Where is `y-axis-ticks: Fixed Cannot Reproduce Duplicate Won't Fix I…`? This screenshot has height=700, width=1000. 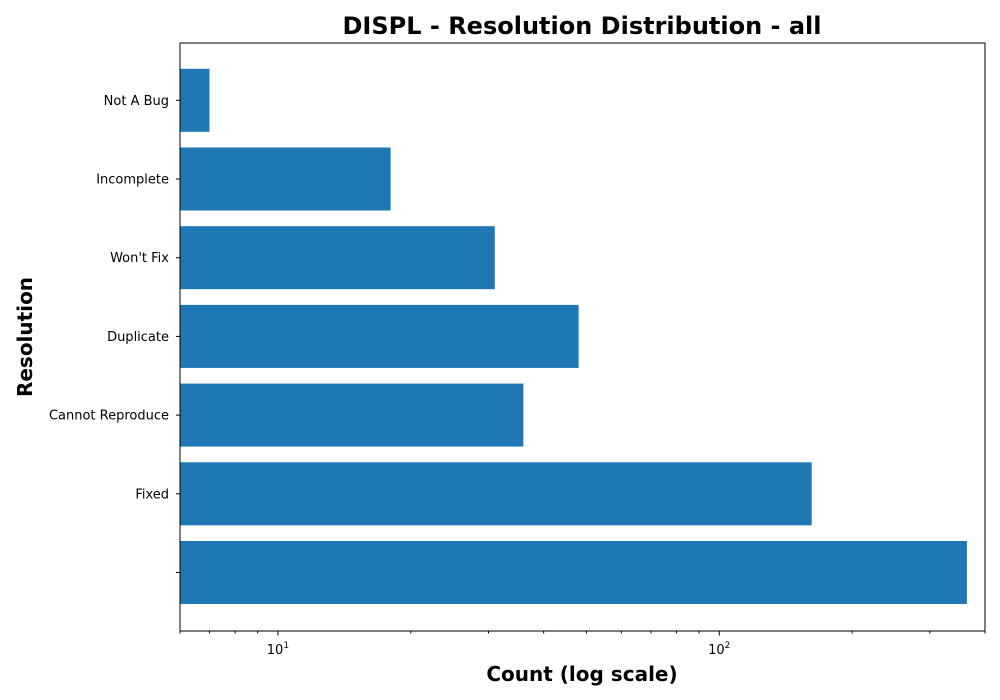 y-axis-ticks: Fixed Cannot Reproduce Duplicate Won't Fix I… is located at coordinates (114, 333).